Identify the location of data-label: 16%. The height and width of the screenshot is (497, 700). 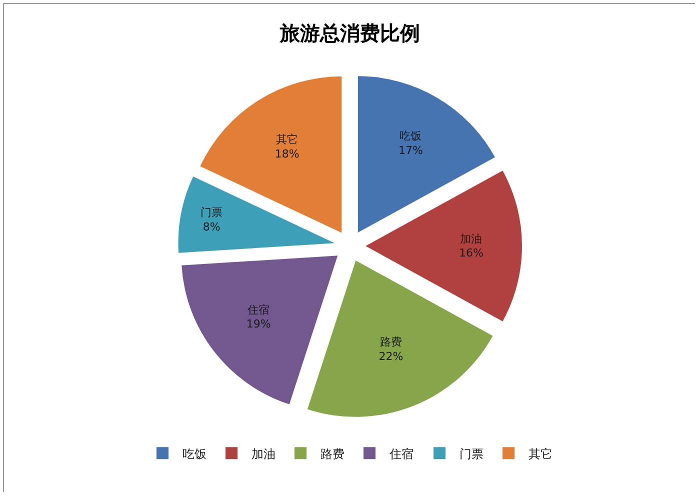
(471, 253).